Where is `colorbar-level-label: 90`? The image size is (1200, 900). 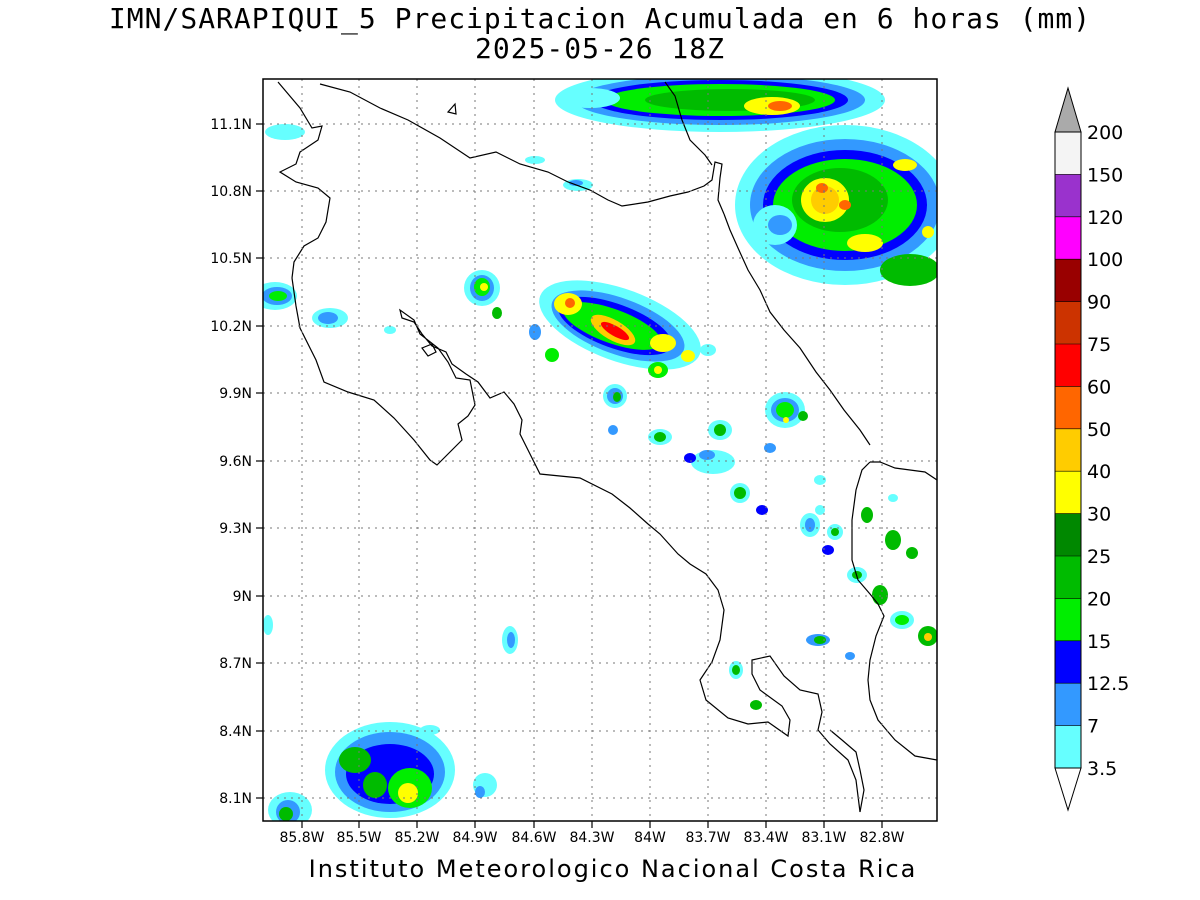
colorbar-level-label: 90 is located at coordinates (1099, 303).